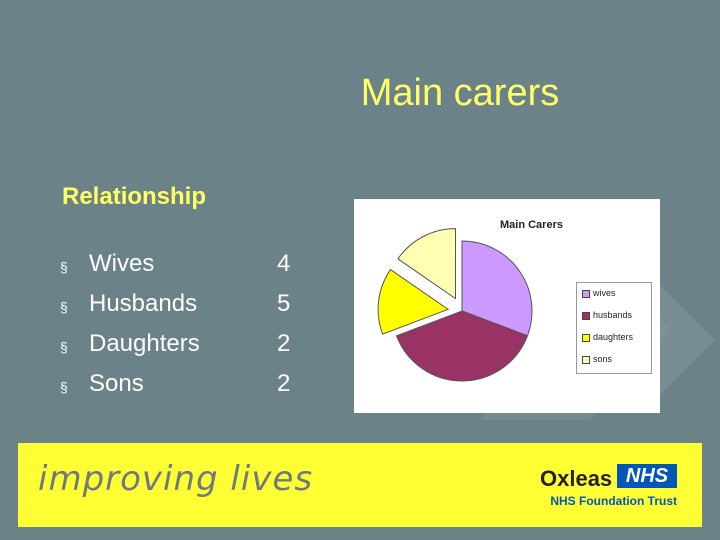  Describe the element at coordinates (576, 478) in the screenshot. I see `logo-org-name: Oxleas` at that location.